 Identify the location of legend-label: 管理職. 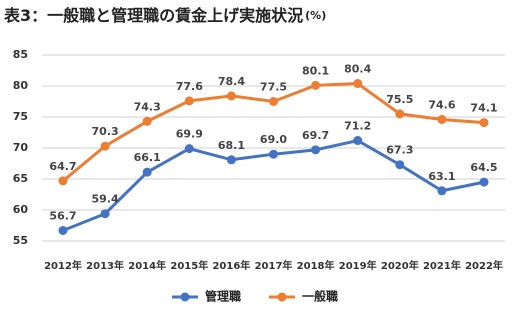
(223, 296).